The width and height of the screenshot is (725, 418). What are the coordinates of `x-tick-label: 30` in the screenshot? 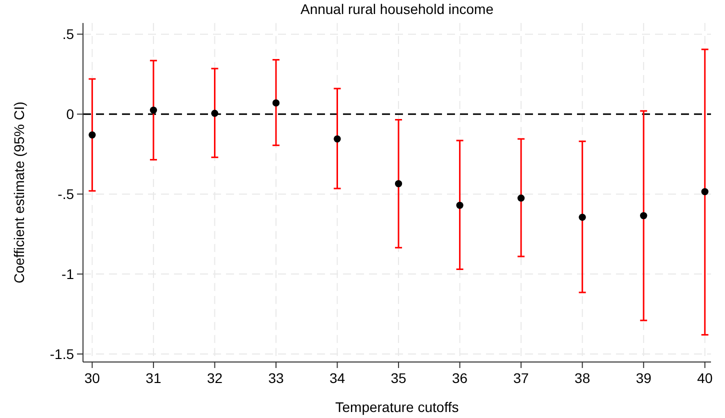 It's located at (92, 378).